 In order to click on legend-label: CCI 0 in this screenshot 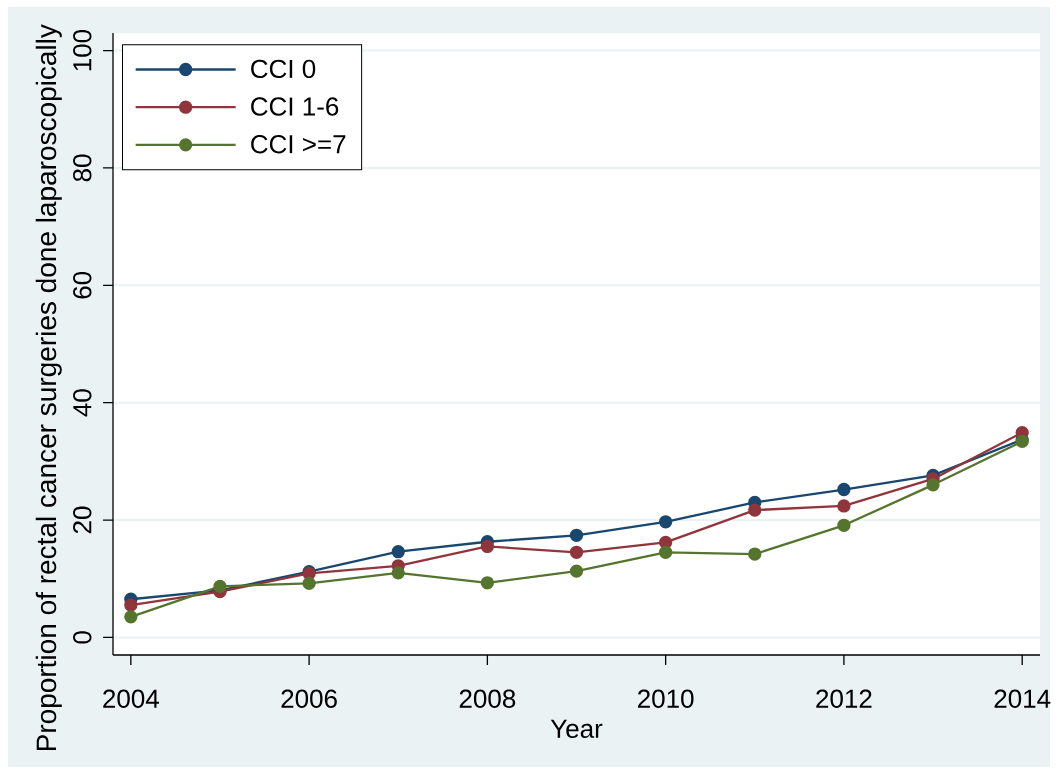, I will do `click(283, 69)`.